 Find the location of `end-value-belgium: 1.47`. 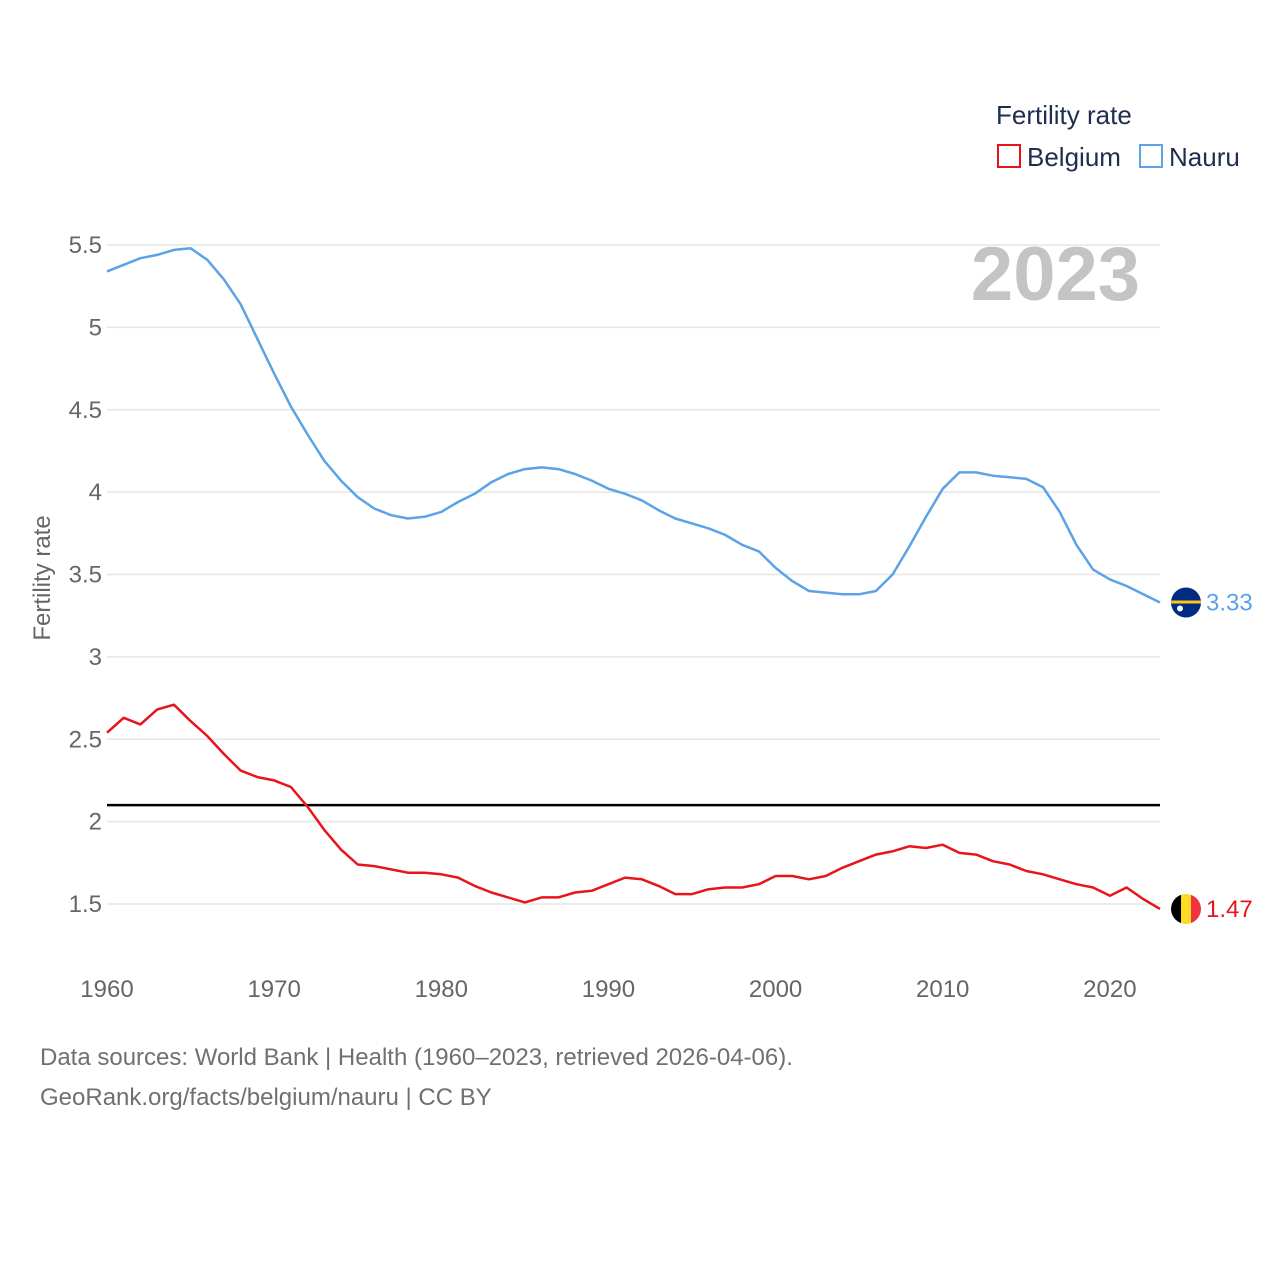

end-value-belgium: 1.47 is located at coordinates (1229, 909).